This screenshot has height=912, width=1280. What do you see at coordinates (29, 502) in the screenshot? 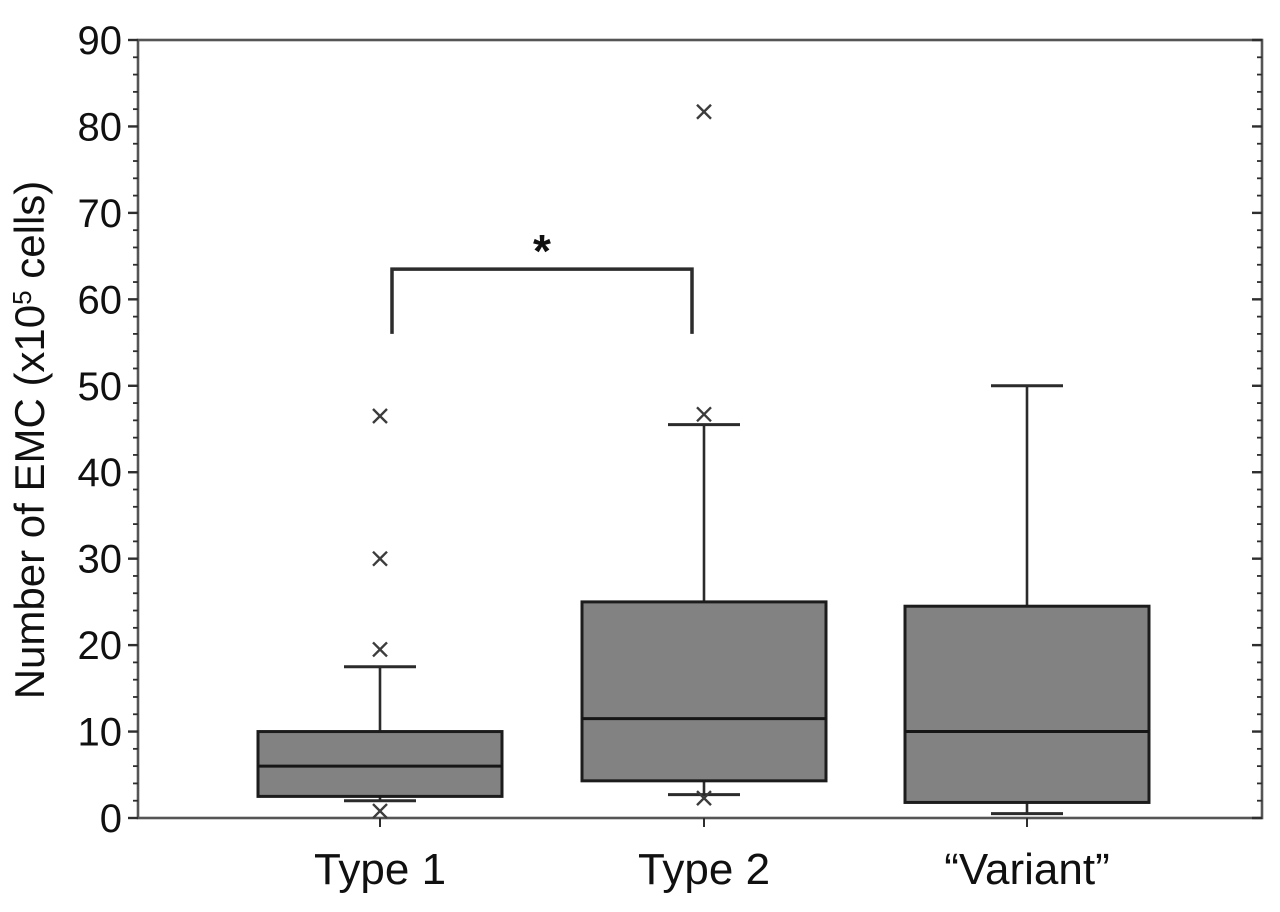
I see `y-axis-title-prefix: Number of EMC (x10` at bounding box center [29, 502].